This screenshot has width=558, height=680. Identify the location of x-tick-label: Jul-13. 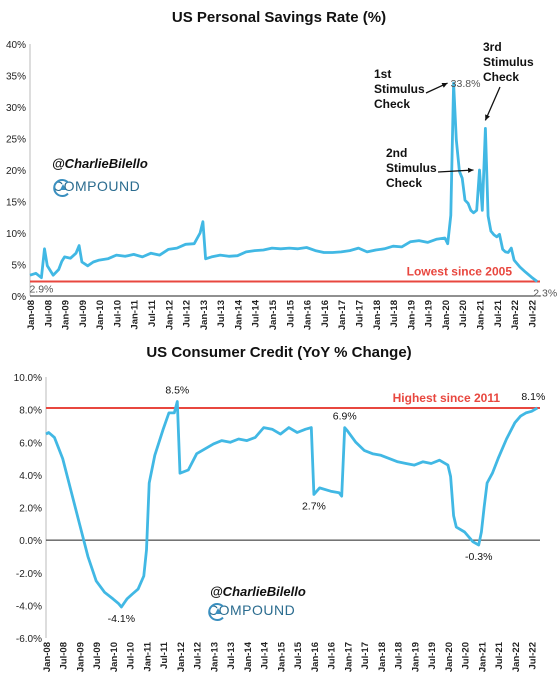
(231, 655).